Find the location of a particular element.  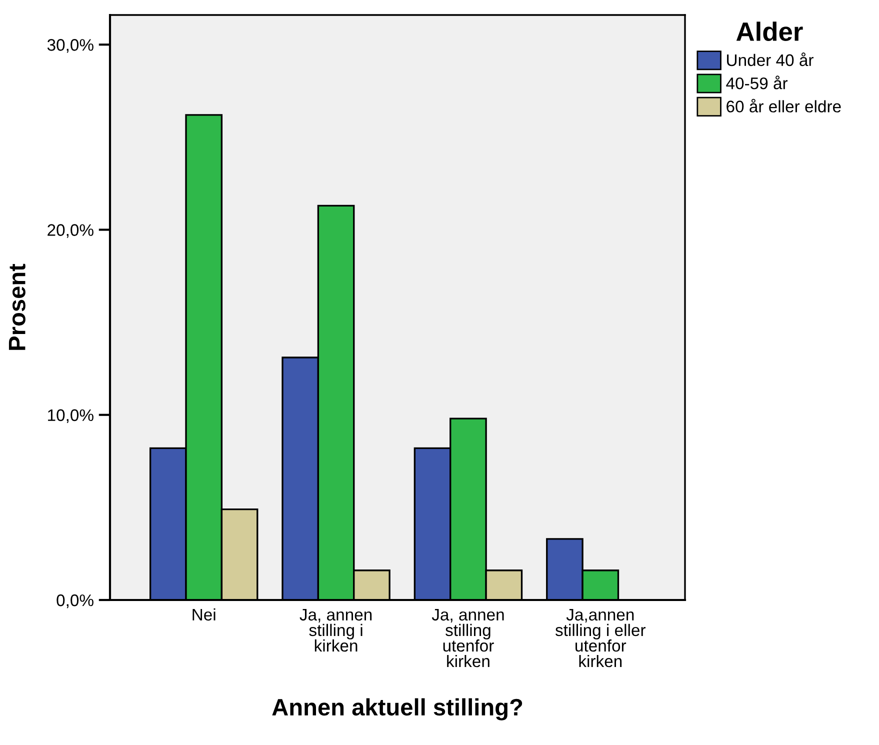

x-axis-title: Annen aktuell stilling? is located at coordinates (397, 709).